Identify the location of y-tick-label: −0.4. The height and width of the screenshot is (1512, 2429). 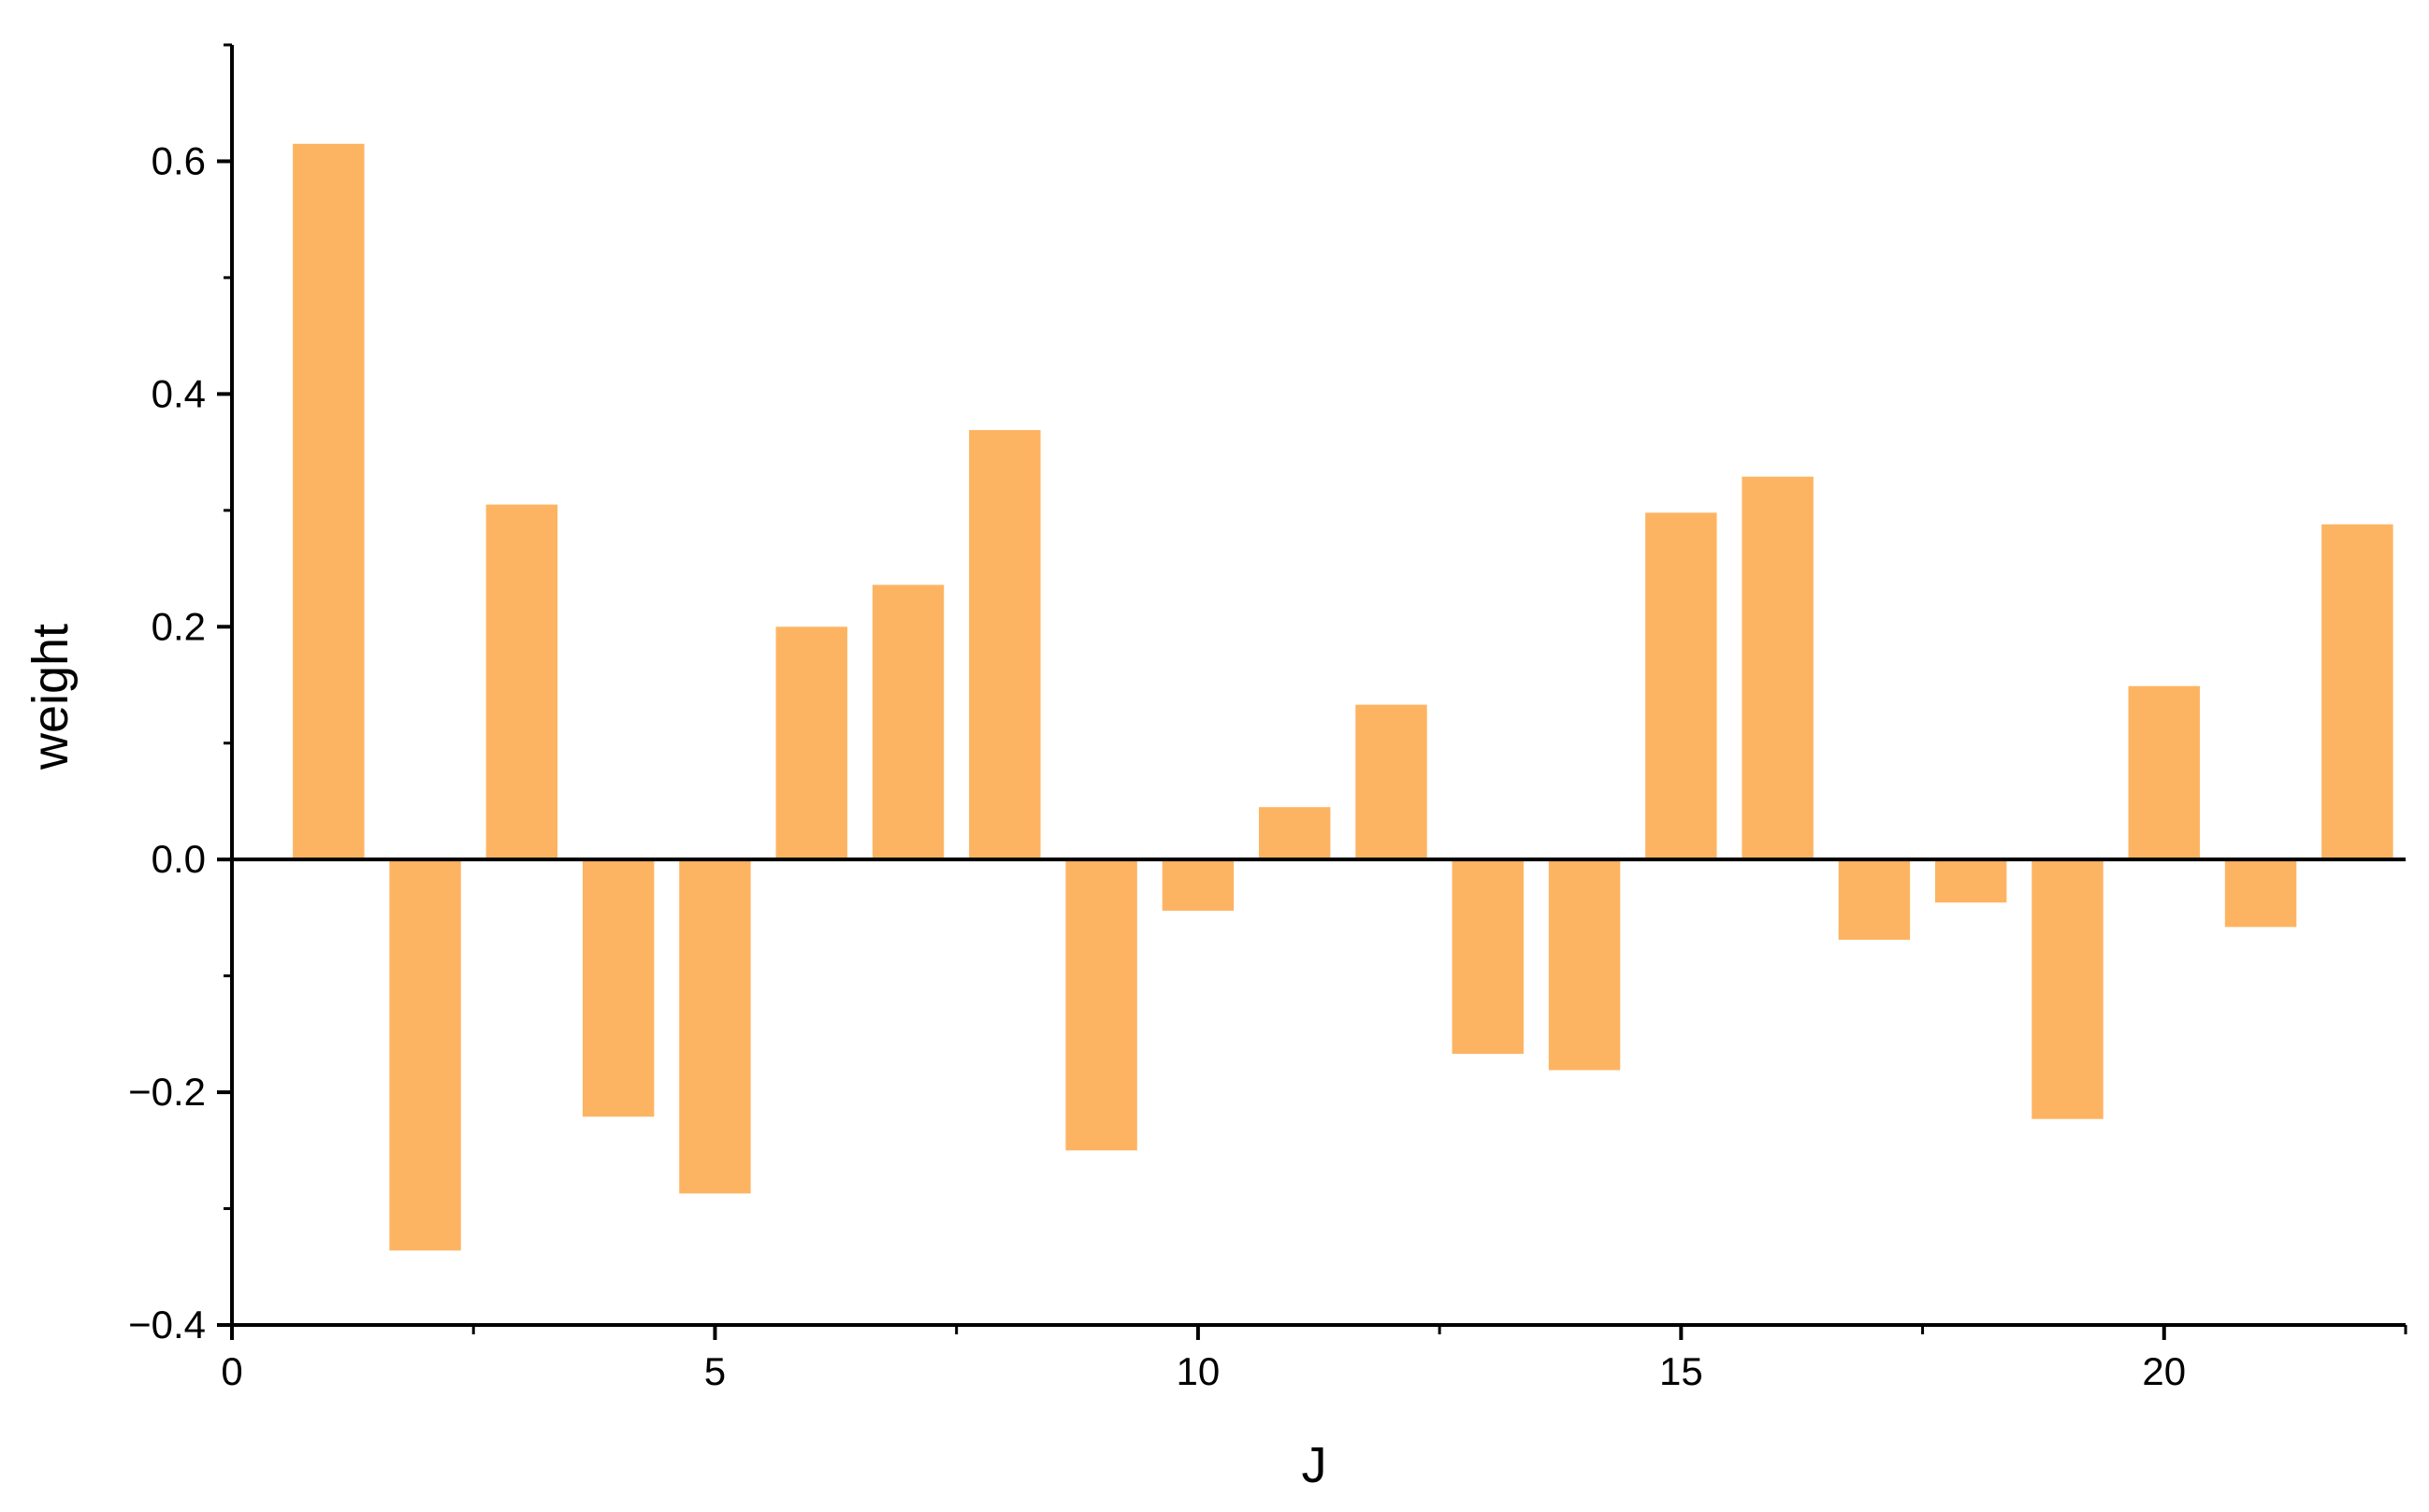
(167, 1324).